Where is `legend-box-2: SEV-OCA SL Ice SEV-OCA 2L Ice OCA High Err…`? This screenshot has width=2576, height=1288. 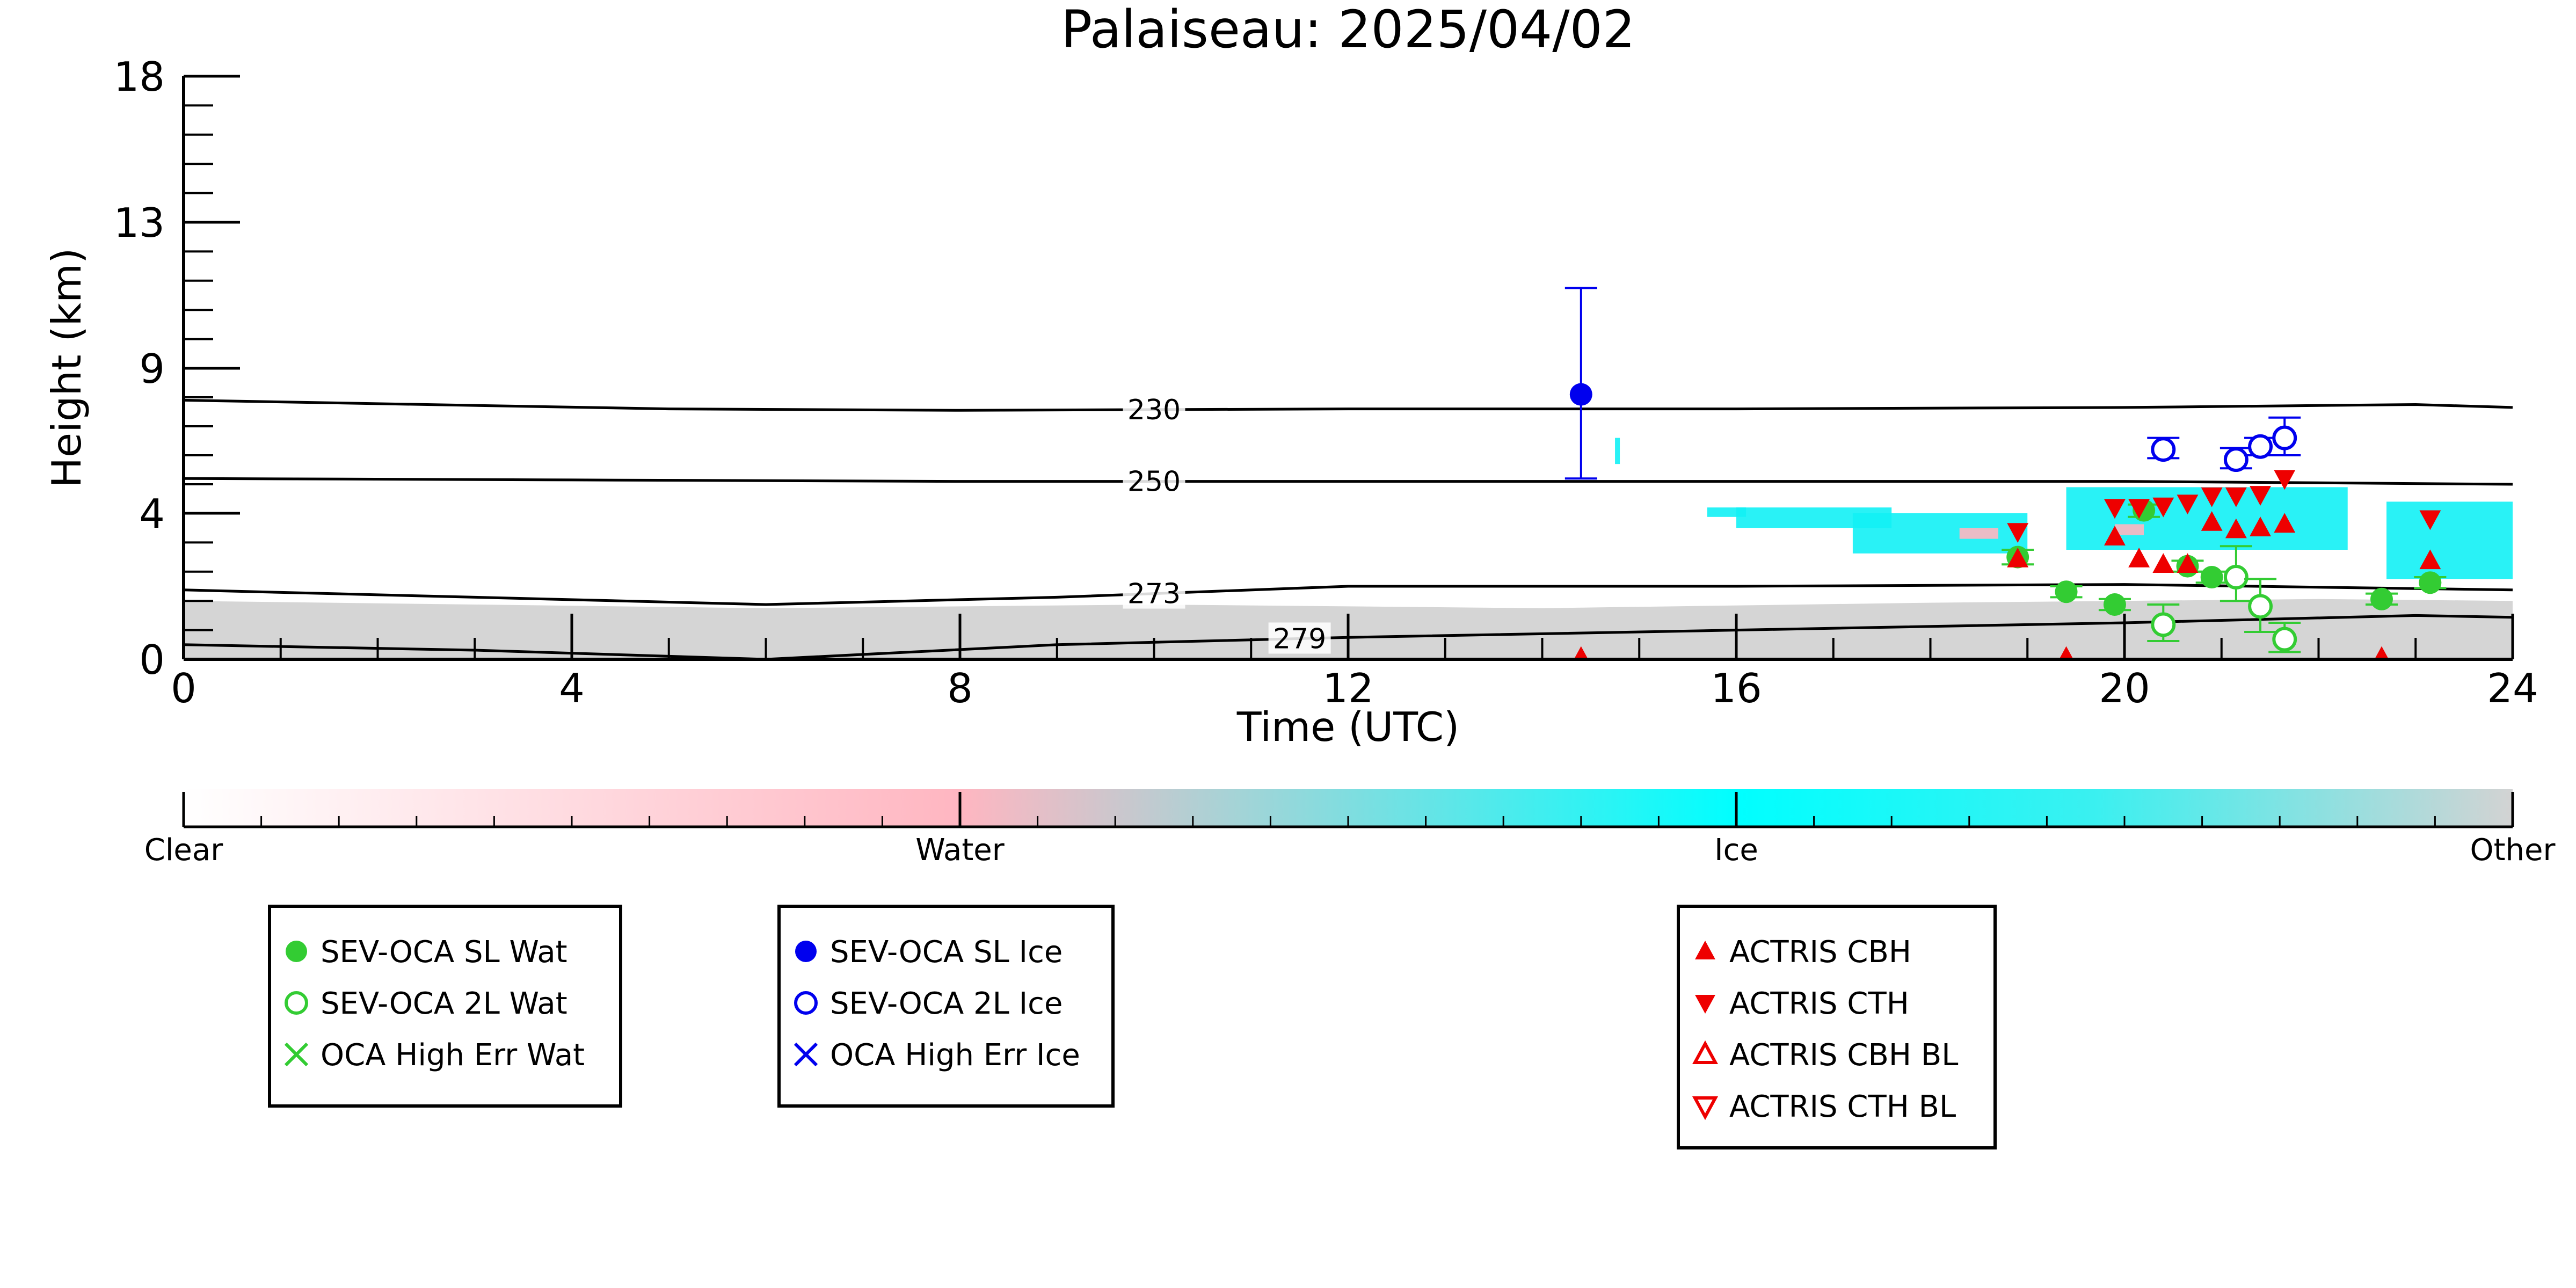 legend-box-2: SEV-OCA SL Ice SEV-OCA 2L Ice OCA High Err… is located at coordinates (946, 1006).